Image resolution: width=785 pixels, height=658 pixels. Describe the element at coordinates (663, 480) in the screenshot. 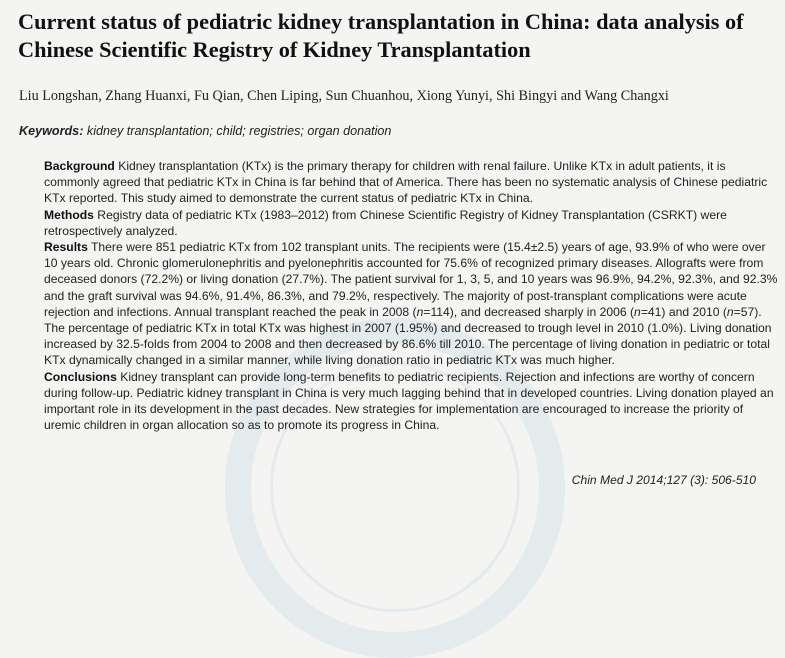

I see `journal-citation: Chin Med J 2014;127 (3): 506-510` at that location.